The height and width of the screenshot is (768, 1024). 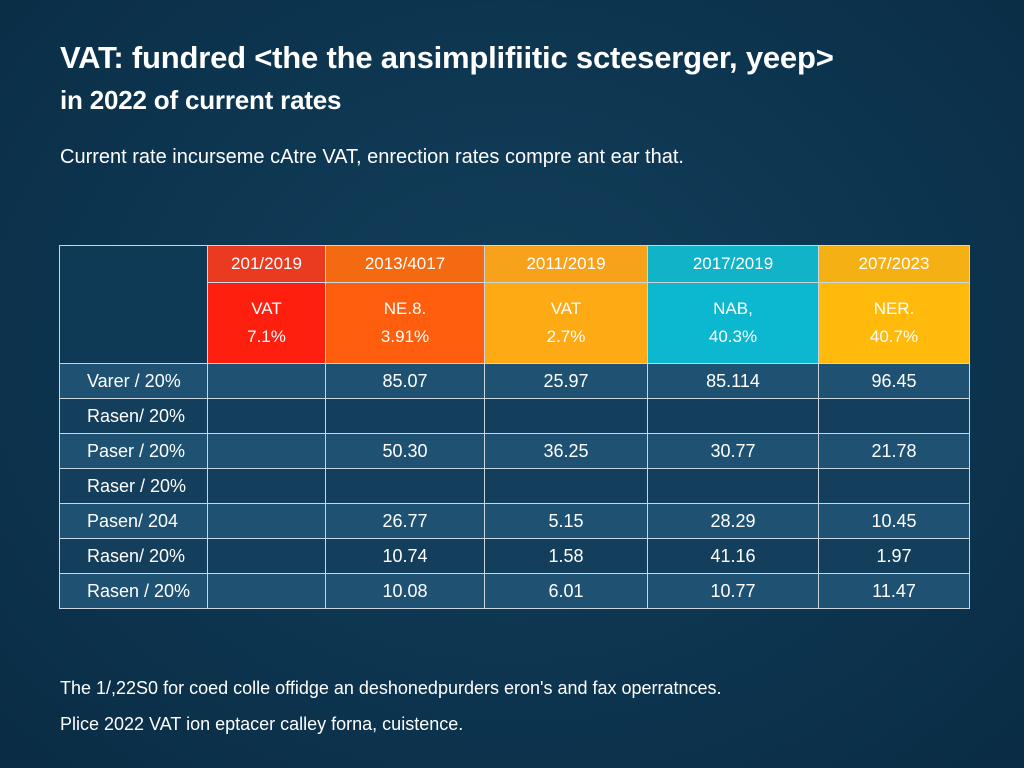 What do you see at coordinates (266, 308) in the screenshot?
I see `column-metric-label-1: VAT` at bounding box center [266, 308].